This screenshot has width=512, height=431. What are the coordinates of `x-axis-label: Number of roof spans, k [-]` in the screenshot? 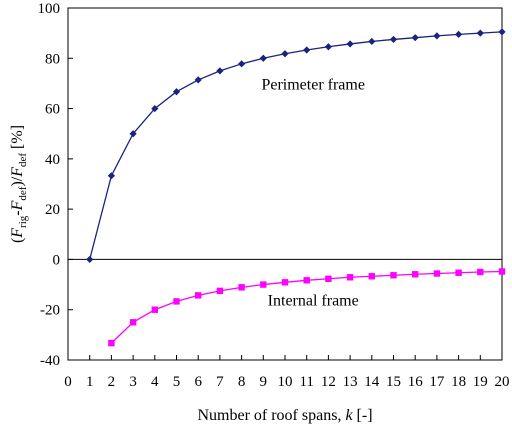 It's located at (284, 415).